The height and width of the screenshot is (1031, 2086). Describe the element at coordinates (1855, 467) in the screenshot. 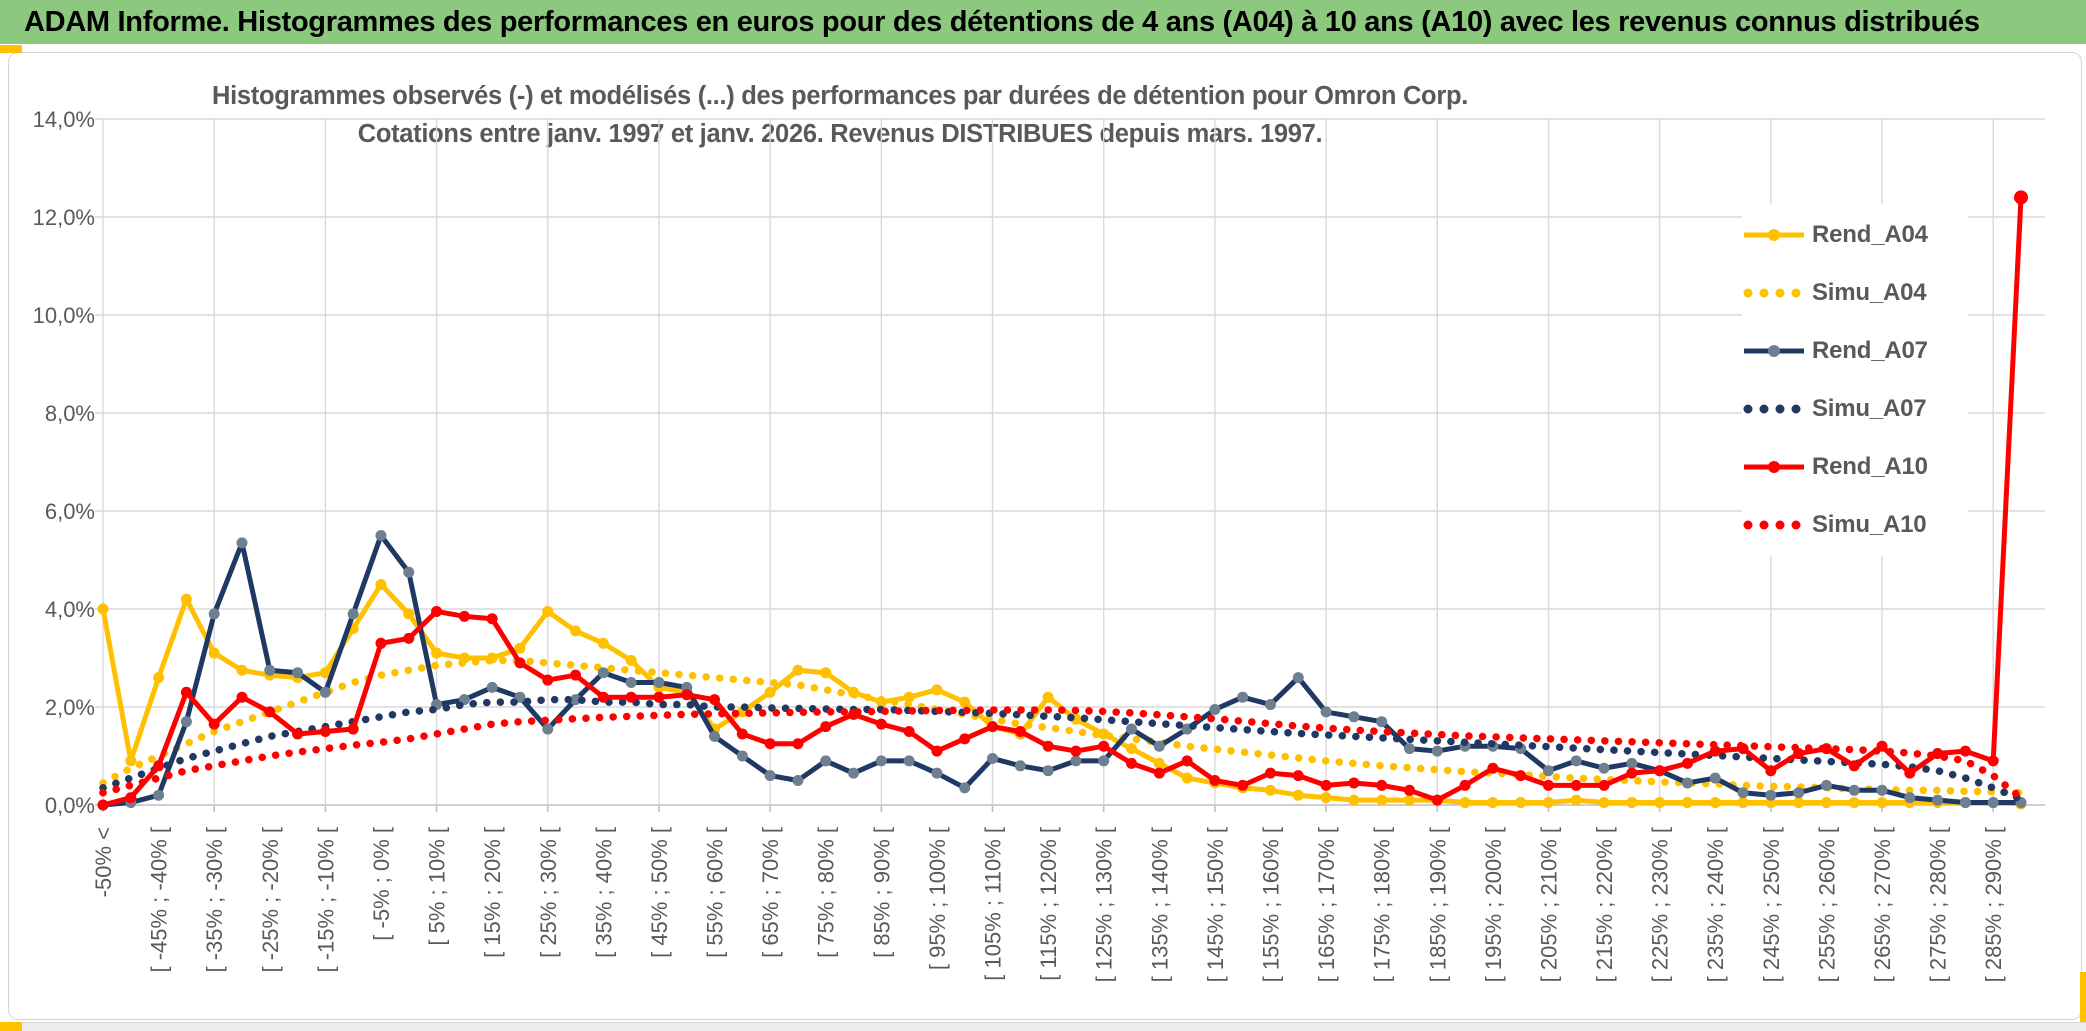

I see `legend-item-Rend_A10: Rend_A10` at that location.